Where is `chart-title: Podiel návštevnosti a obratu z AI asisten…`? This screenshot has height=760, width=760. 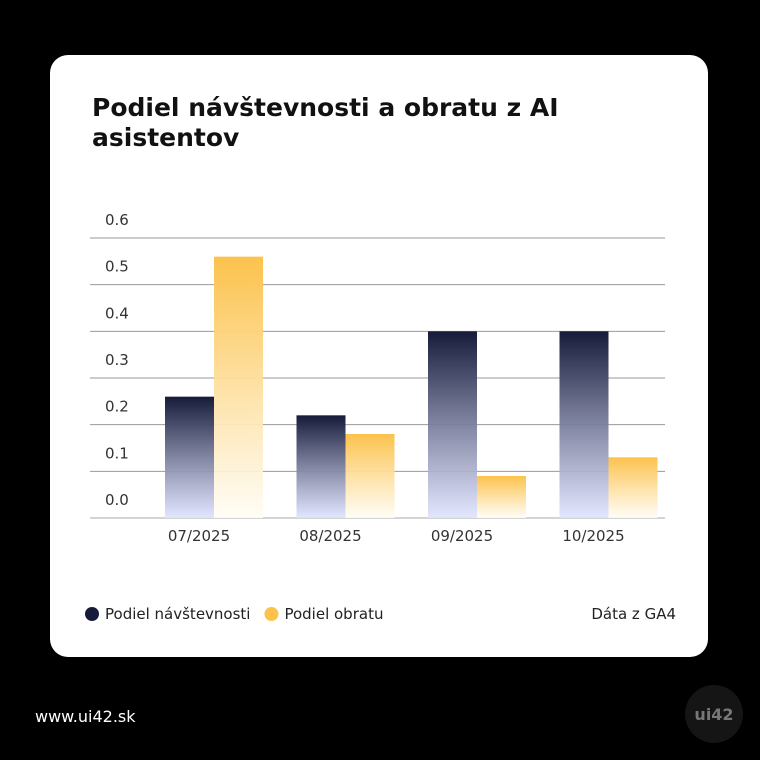 chart-title: Podiel návštevnosti a obratu z AI asisten… is located at coordinates (325, 122).